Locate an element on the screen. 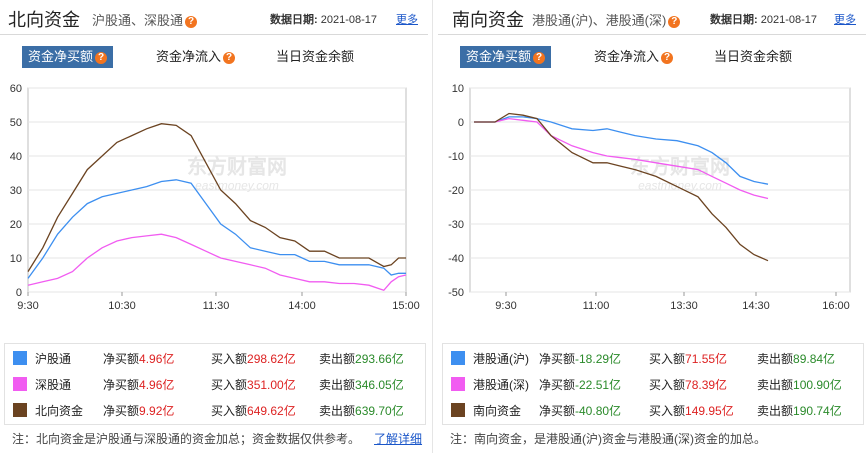 The width and height of the screenshot is (866, 453). y-tick-label: 50 is located at coordinates (16, 123).